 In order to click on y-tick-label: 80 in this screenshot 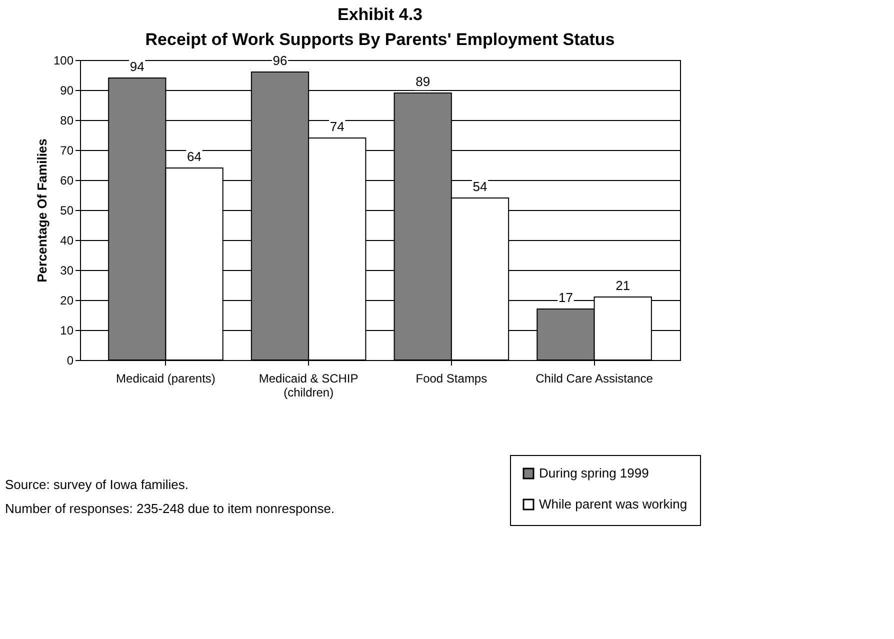, I will do `click(67, 121)`.